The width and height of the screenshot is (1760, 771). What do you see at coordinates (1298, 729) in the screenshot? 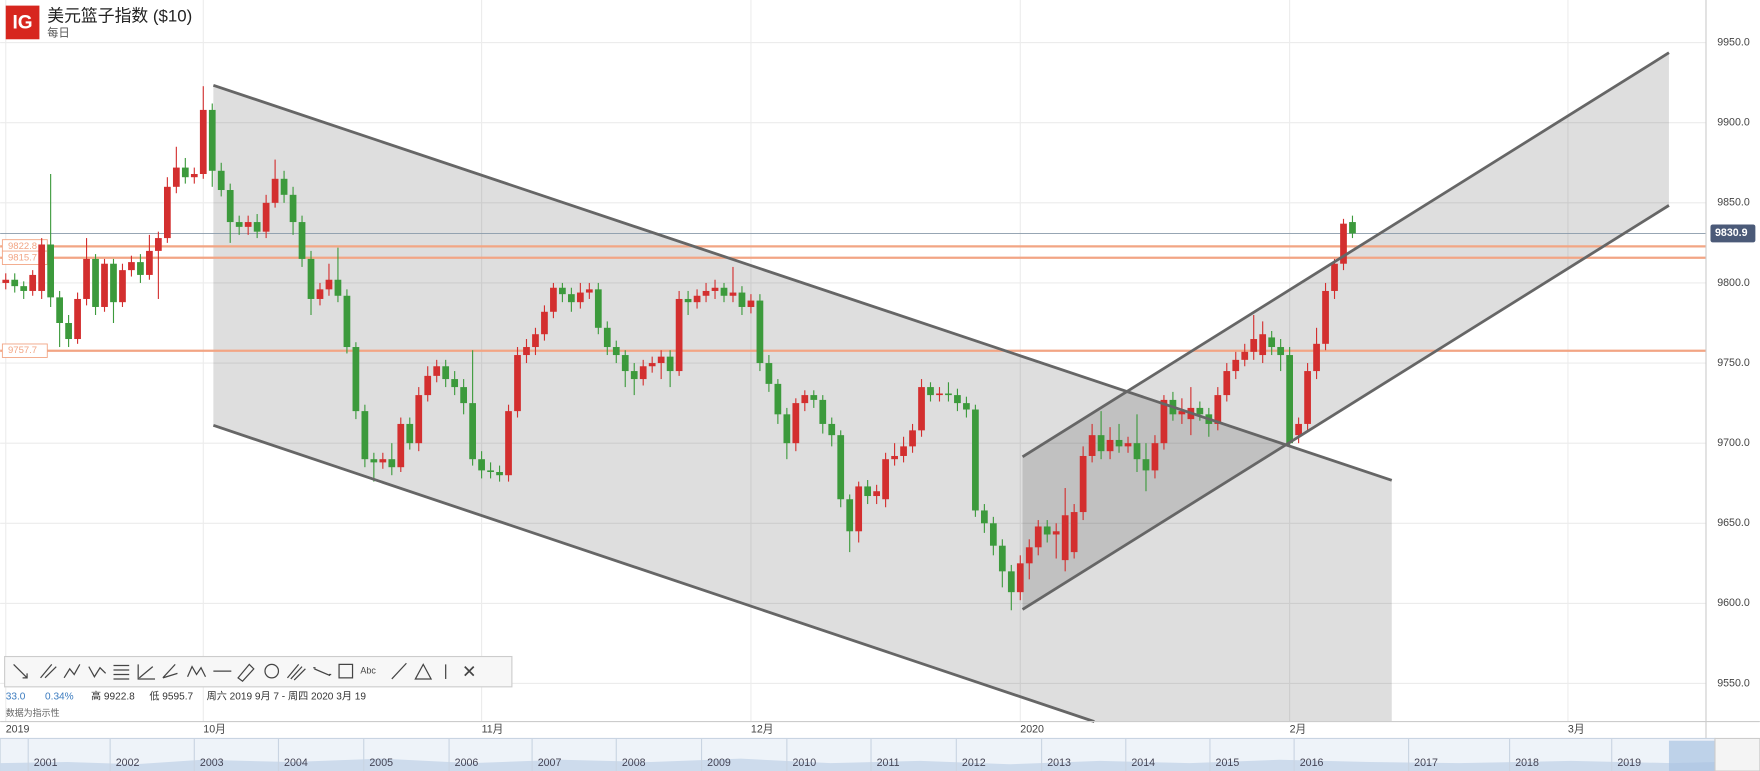
I see `x-tick-label: 2月` at bounding box center [1298, 729].